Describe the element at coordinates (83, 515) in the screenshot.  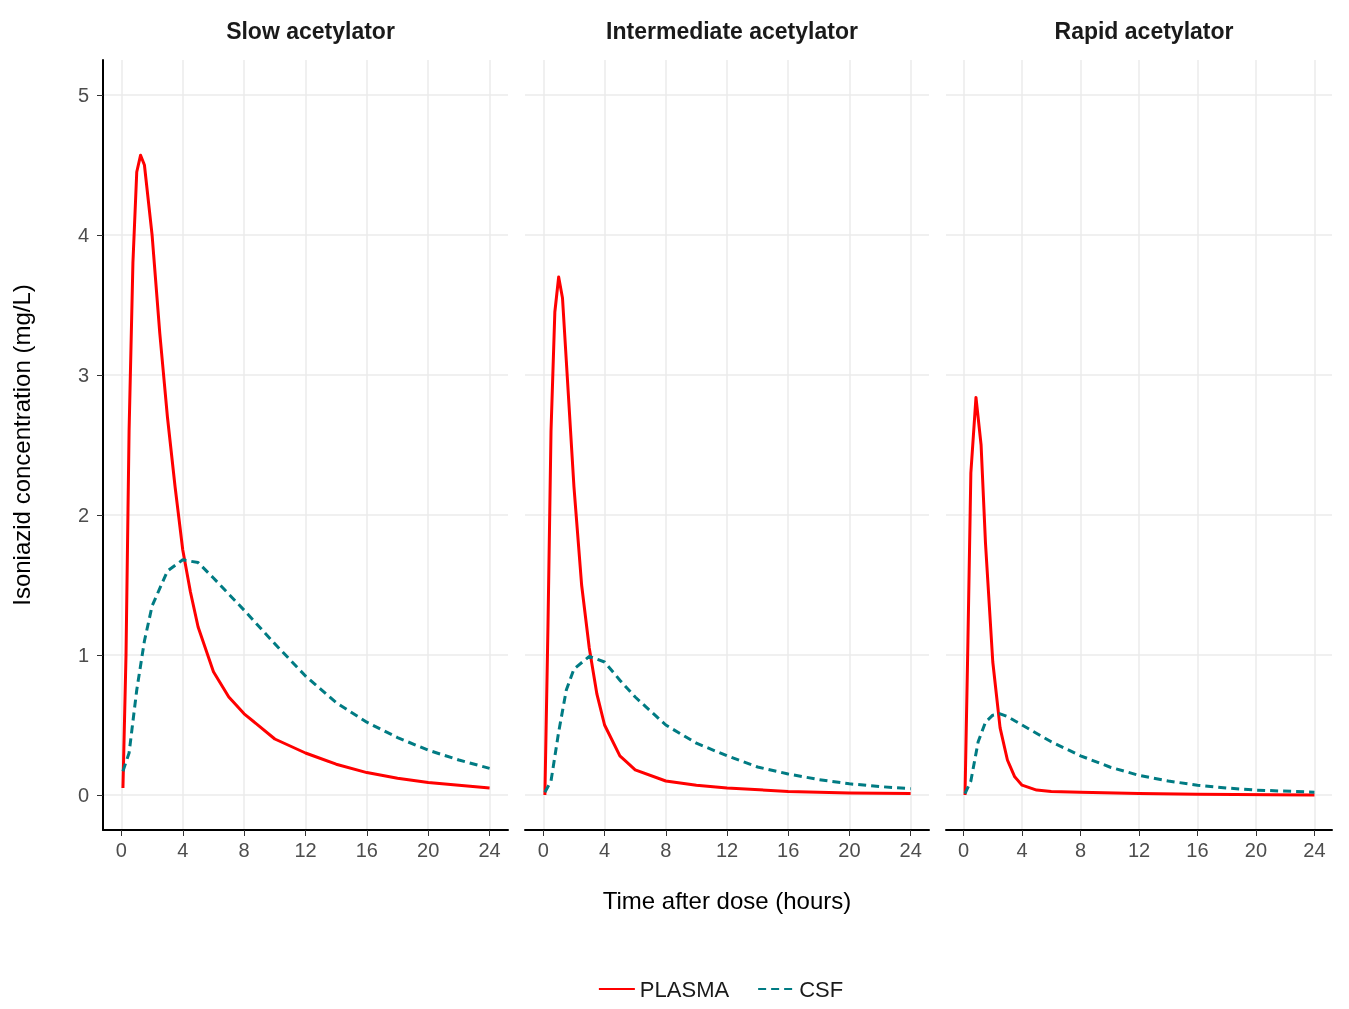
I see `y-tick-label: 2` at that location.